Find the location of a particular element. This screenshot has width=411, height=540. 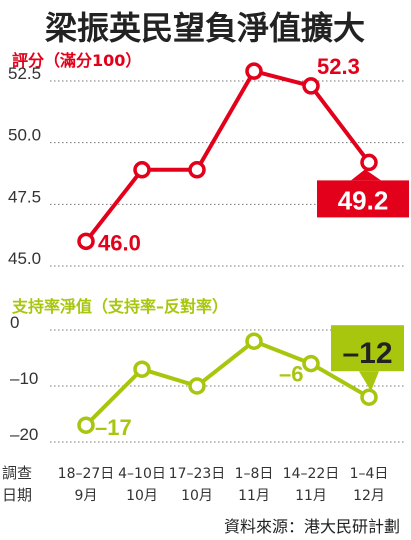

x-tick-month: 9月 is located at coordinates (86, 496).